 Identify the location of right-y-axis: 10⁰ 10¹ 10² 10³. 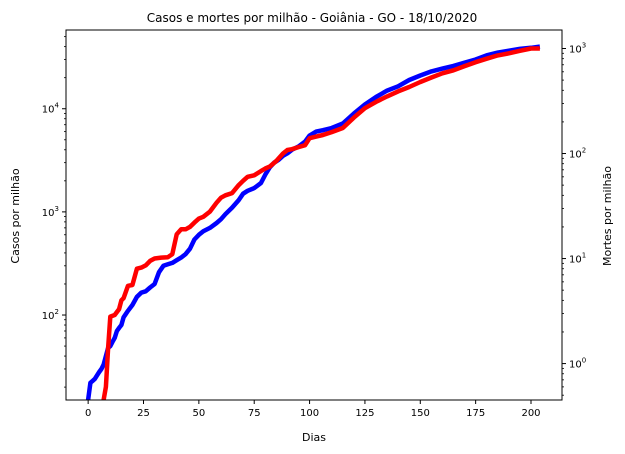
(574, 218).